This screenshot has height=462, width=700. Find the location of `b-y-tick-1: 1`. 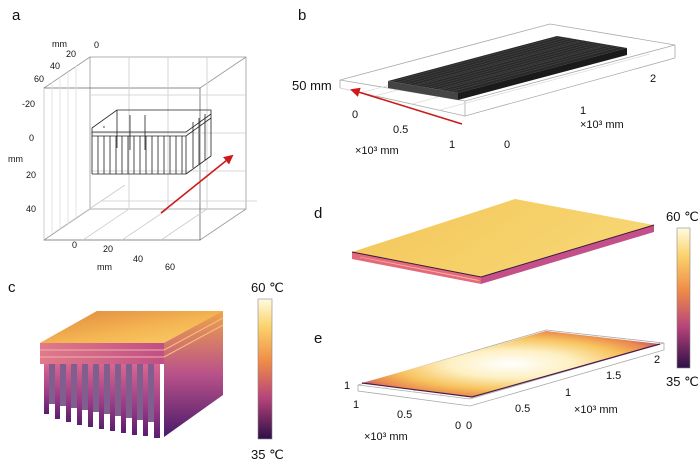

b-y-tick-1: 1 is located at coordinates (583, 111).